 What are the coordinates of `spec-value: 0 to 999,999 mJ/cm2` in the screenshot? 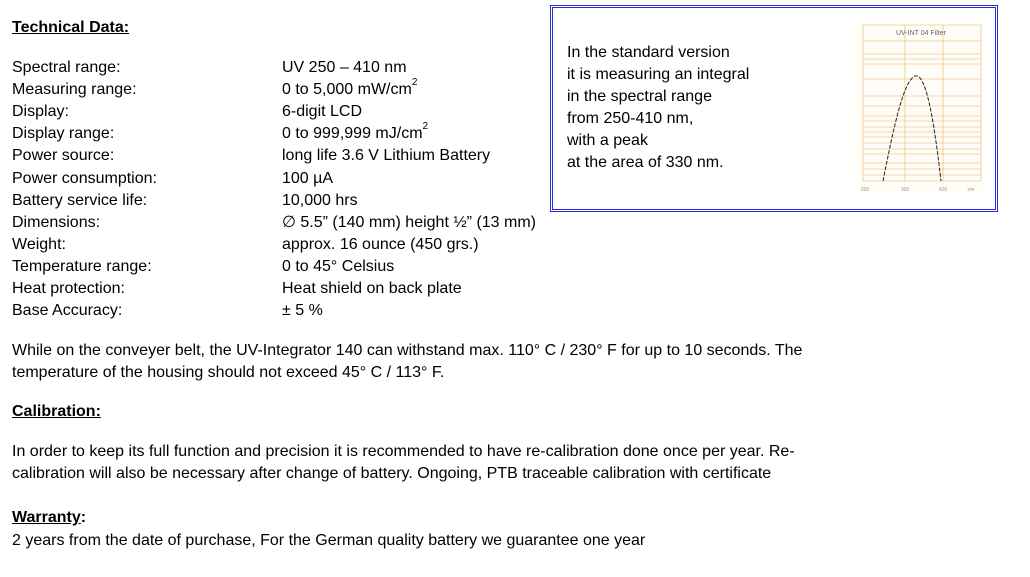 It's located at (355, 133).